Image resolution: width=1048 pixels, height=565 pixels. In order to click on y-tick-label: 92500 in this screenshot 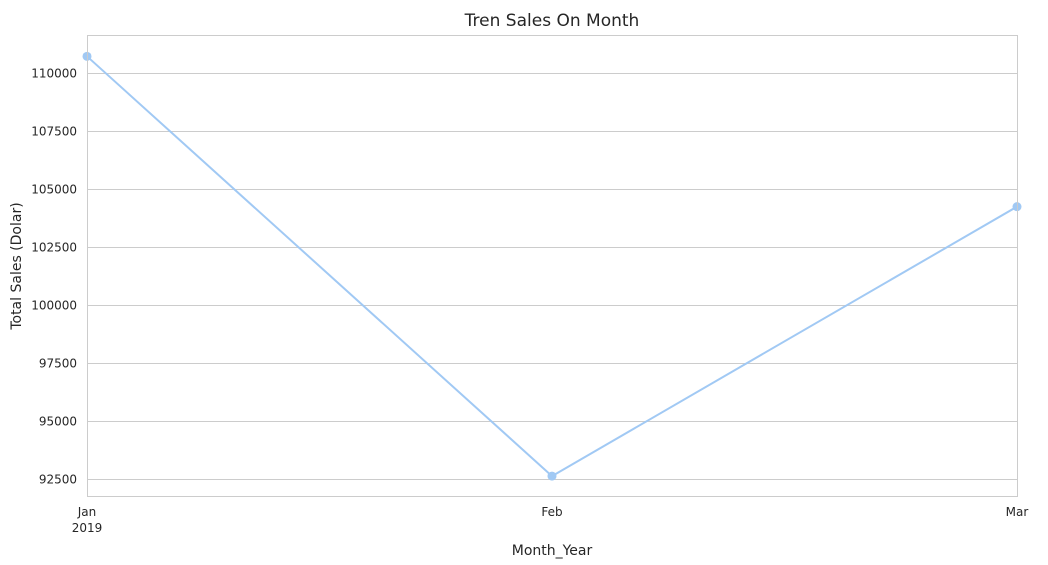, I will do `click(58, 480)`.